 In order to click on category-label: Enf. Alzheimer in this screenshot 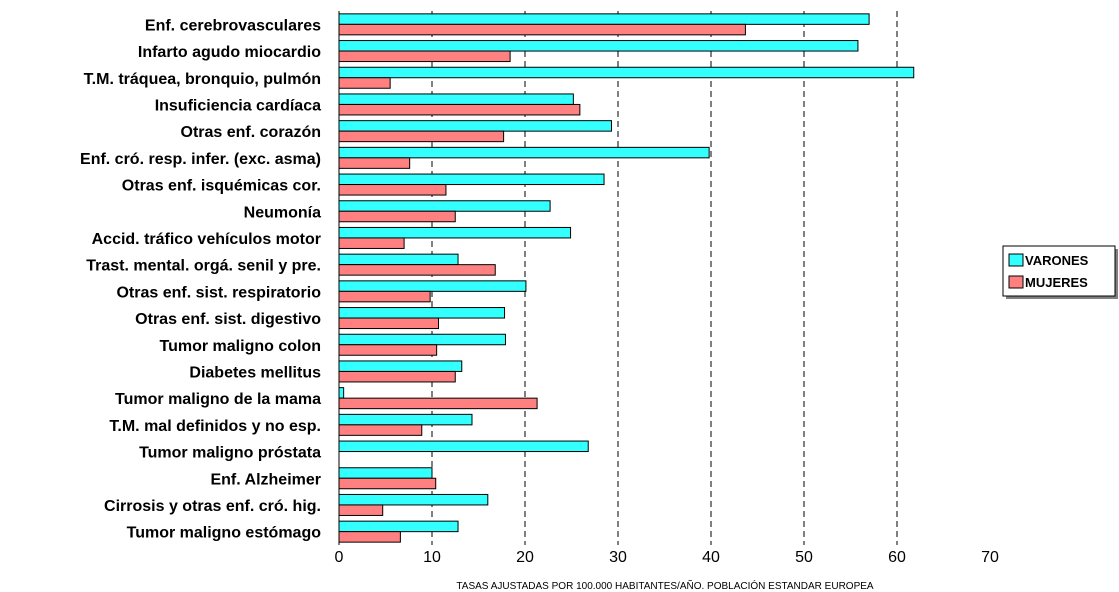, I will do `click(265, 479)`.